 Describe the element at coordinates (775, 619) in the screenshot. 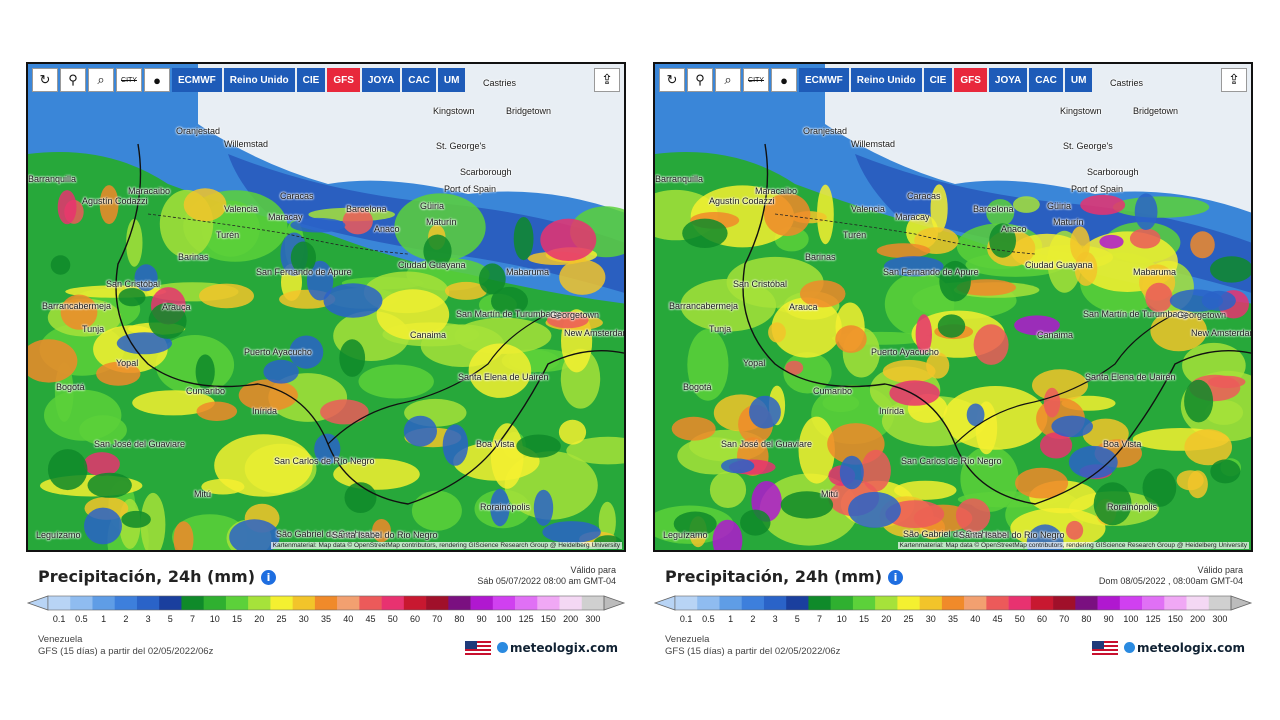

I see `colorbar-tick-label: 3` at that location.